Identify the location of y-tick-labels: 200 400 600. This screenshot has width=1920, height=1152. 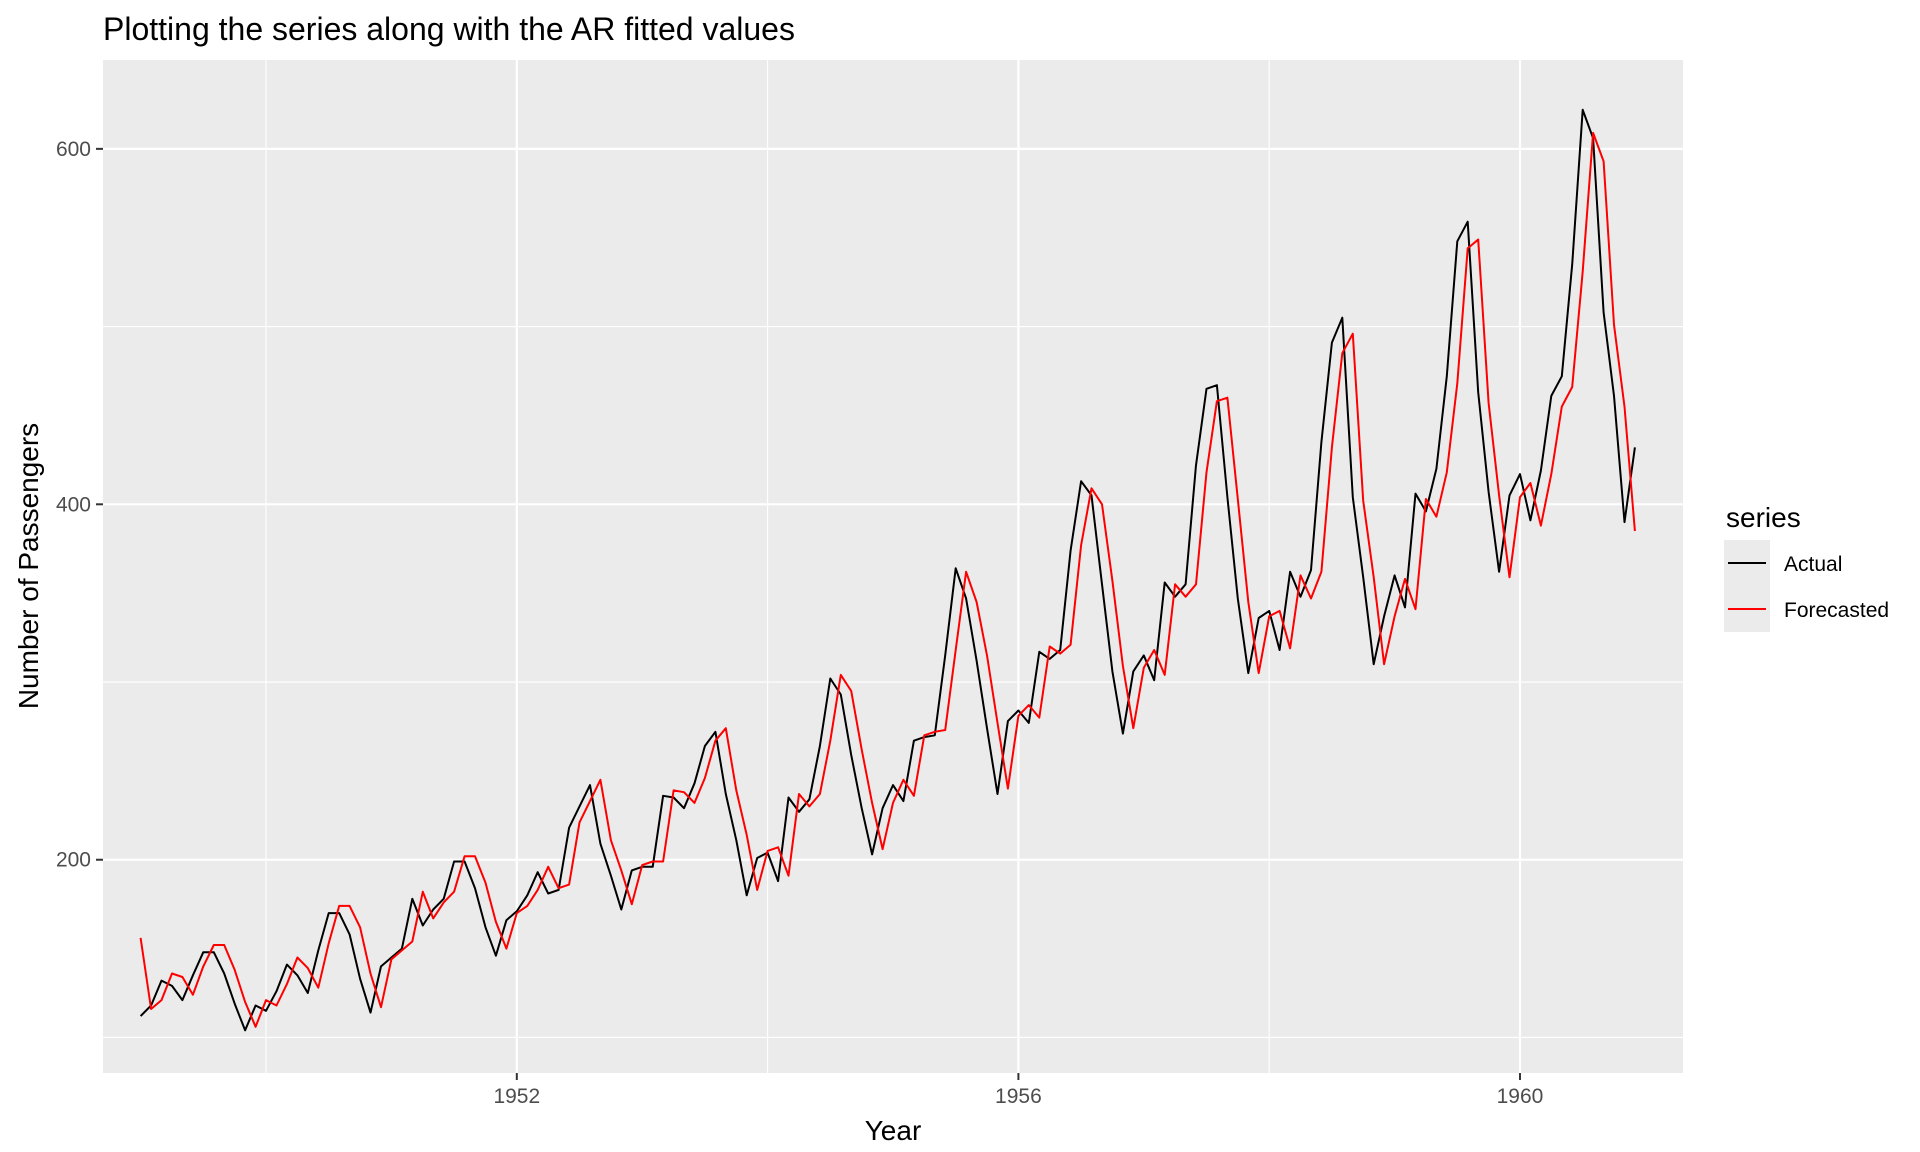
(73, 505).